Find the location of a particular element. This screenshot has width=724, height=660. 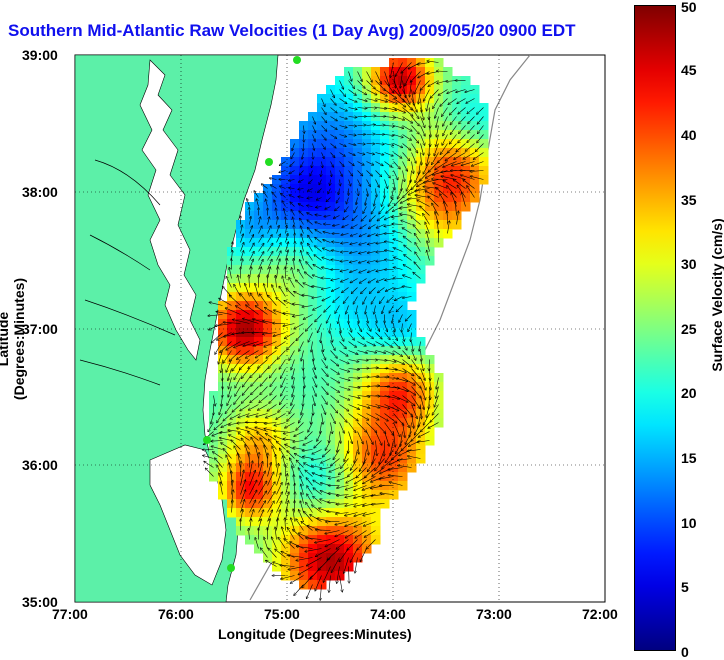

radar-station is located at coordinates (269, 162).